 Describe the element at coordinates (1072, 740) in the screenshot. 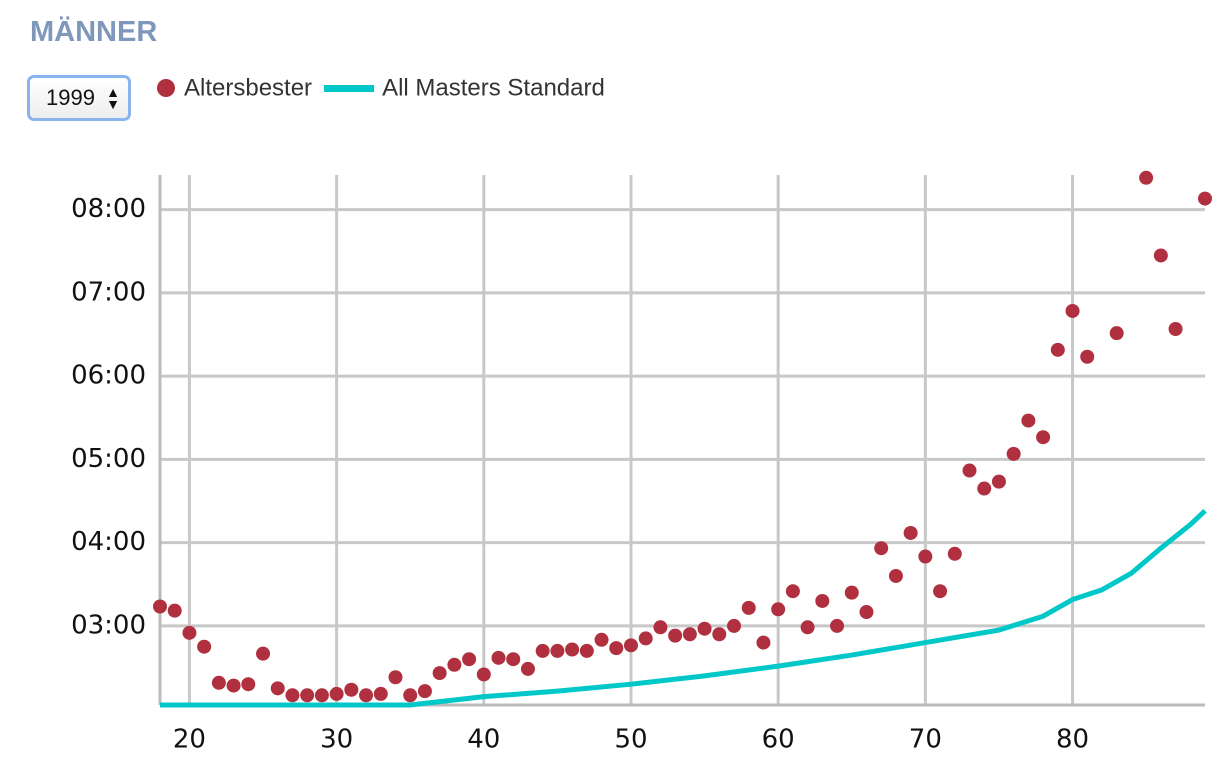

I see `x-tick-label: 80` at that location.